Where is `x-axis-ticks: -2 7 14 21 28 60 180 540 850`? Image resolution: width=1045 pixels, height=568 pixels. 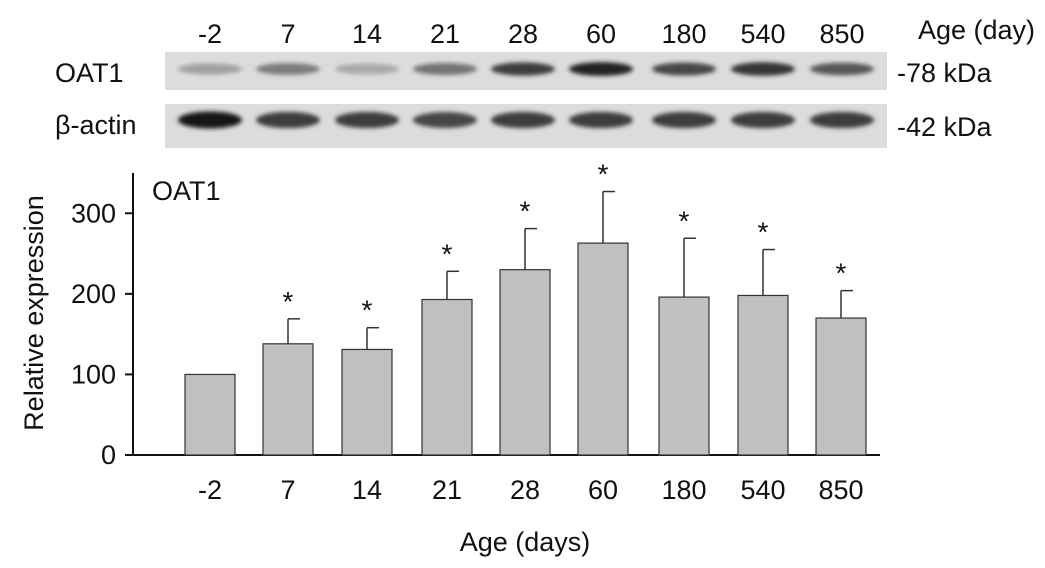
x-axis-ticks: -2 7 14 21 28 60 180 540 850 is located at coordinates (531, 490).